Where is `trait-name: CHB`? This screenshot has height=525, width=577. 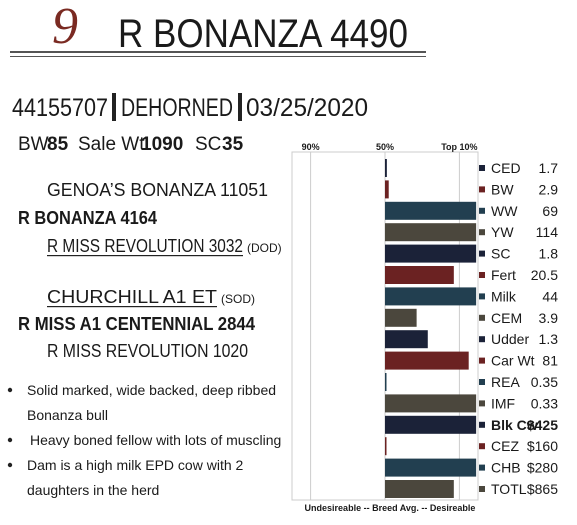 trait-name: CHB is located at coordinates (506, 468).